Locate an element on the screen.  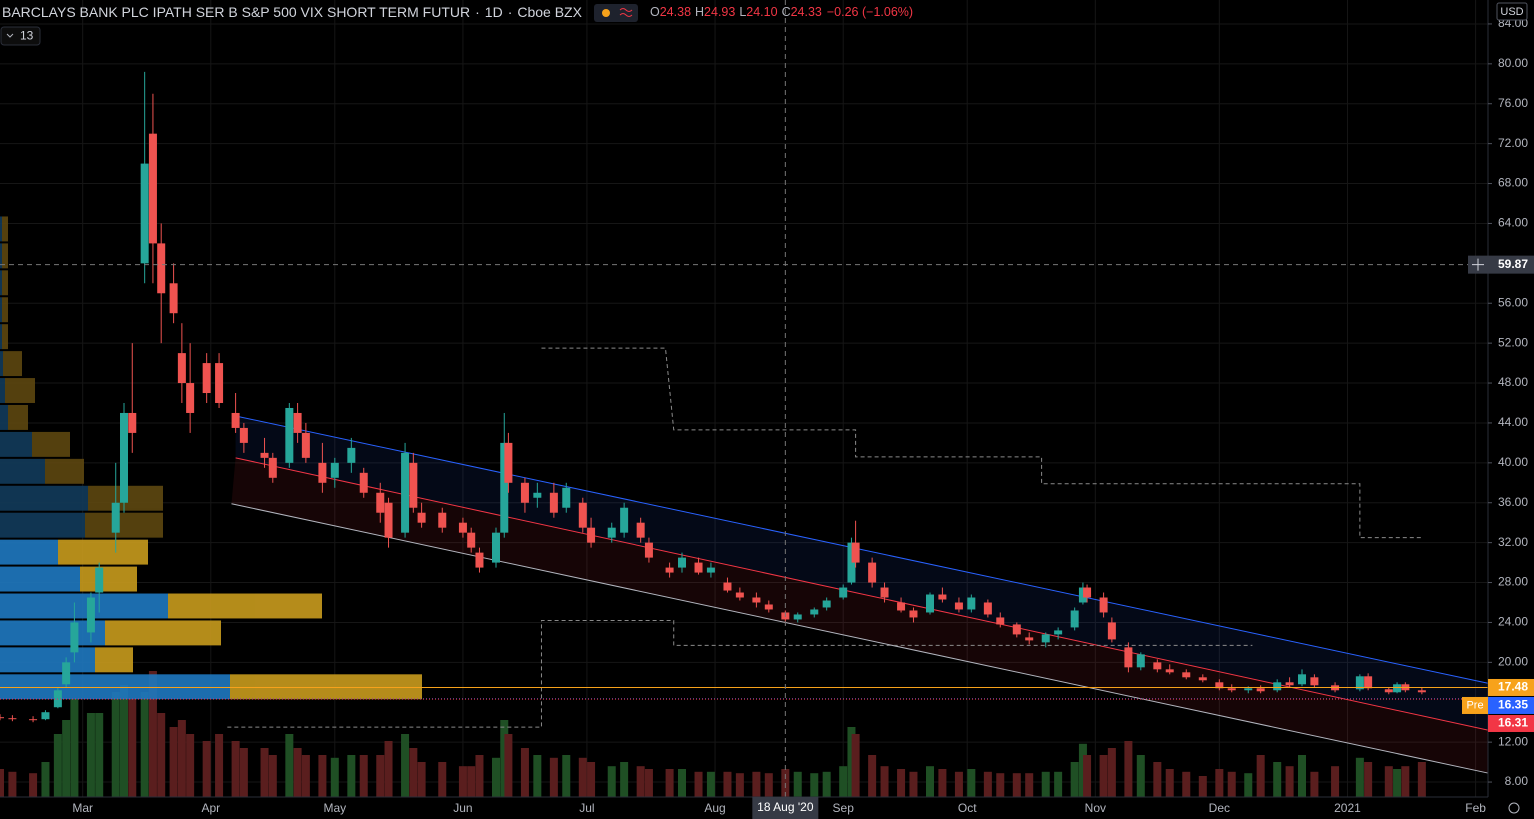
x-tick-label: Jun is located at coordinates (462, 808).